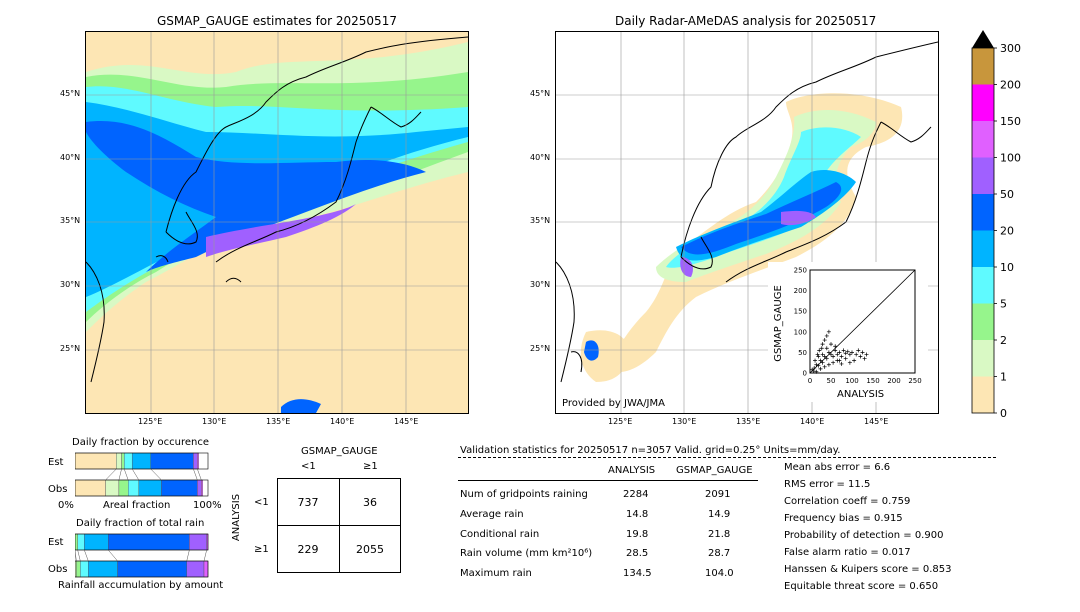 This screenshot has width=1080, height=612. I want to click on stat-gsmap: 104.0, so click(719, 573).